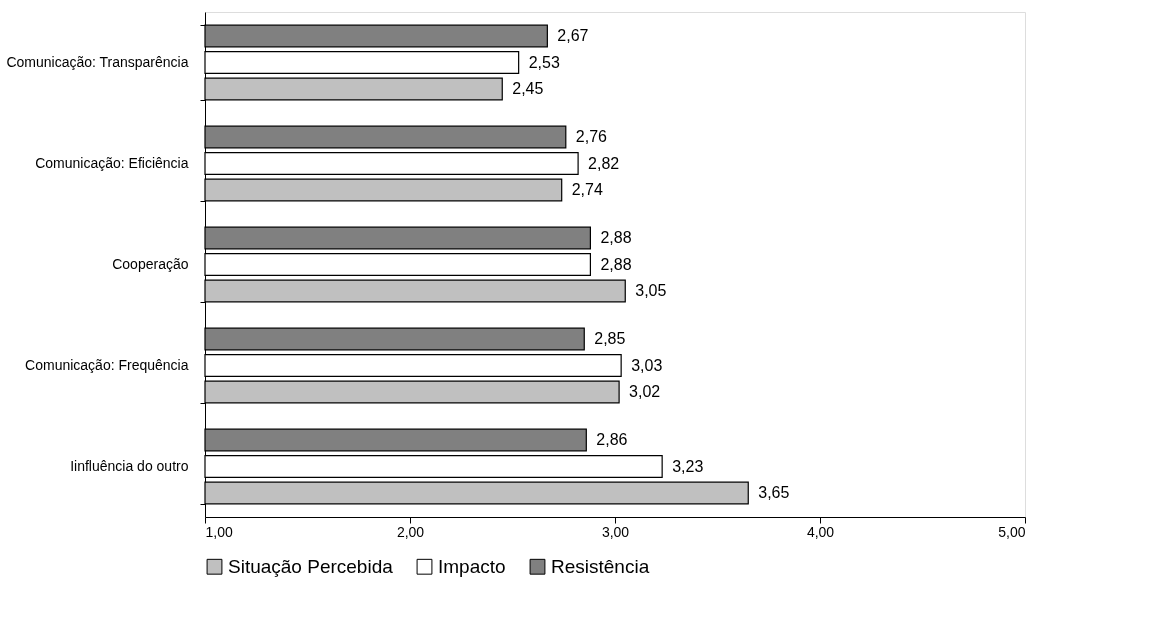  I want to click on data-label: 3,02, so click(645, 391).